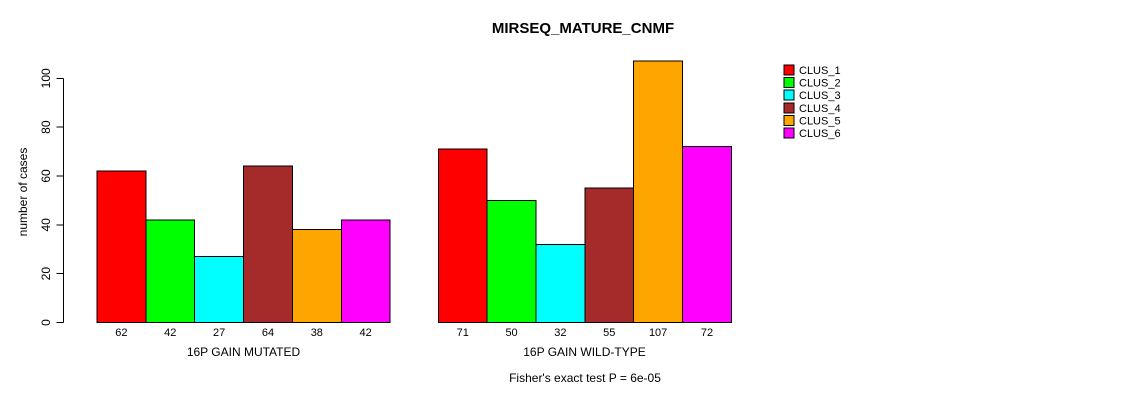 The width and height of the screenshot is (1140, 400). I want to click on bar-clus_2-group1, so click(170, 271).